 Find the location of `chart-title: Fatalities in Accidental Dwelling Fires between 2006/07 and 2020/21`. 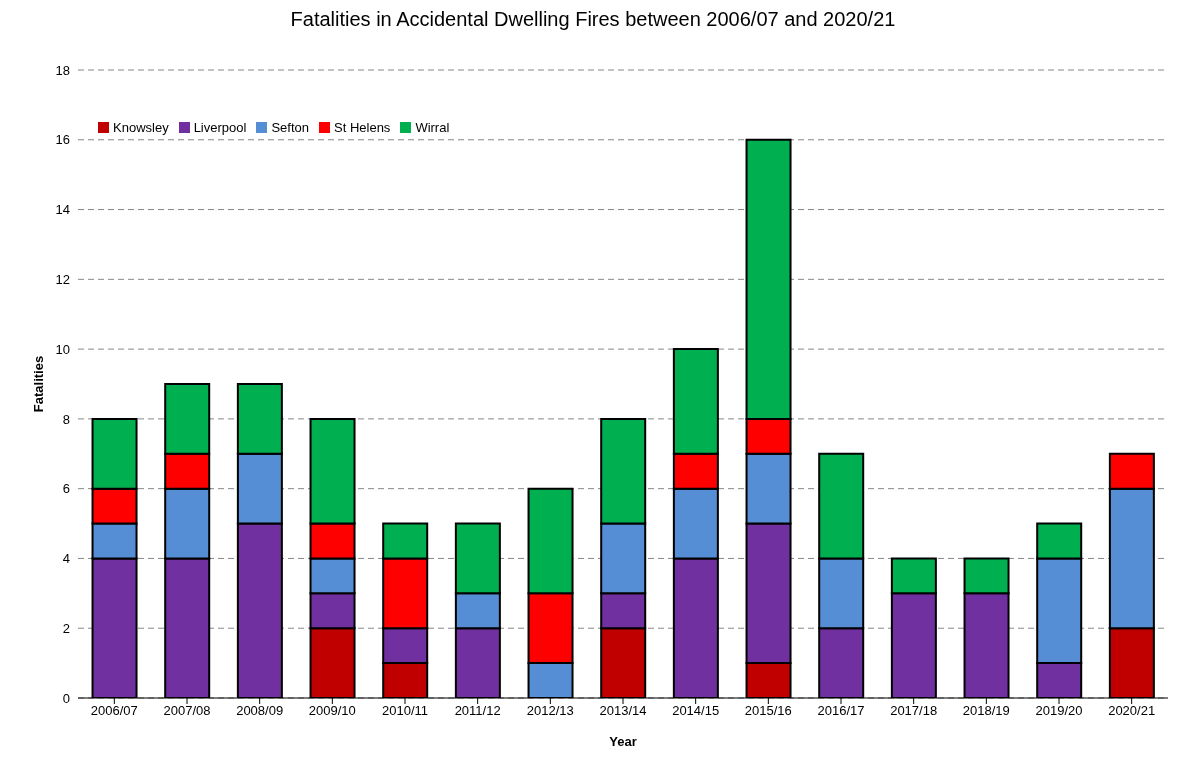

chart-title: Fatalities in Accidental Dwelling Fires between 2006/07 and 2020/21 is located at coordinates (593, 20).